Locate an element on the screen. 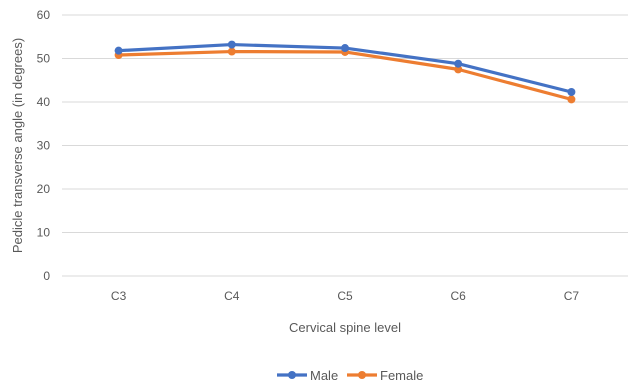 Image resolution: width=636 pixels, height=388 pixels. legend-label-female: Female is located at coordinates (401, 375).